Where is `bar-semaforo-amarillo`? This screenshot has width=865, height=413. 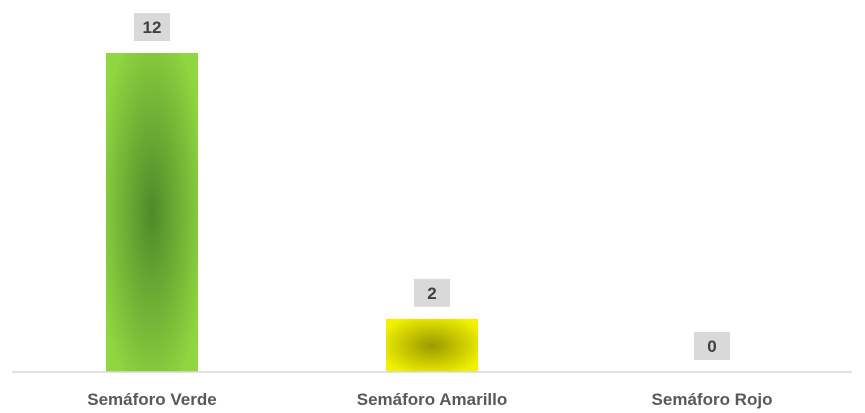
bar-semaforo-amarillo is located at coordinates (432, 345).